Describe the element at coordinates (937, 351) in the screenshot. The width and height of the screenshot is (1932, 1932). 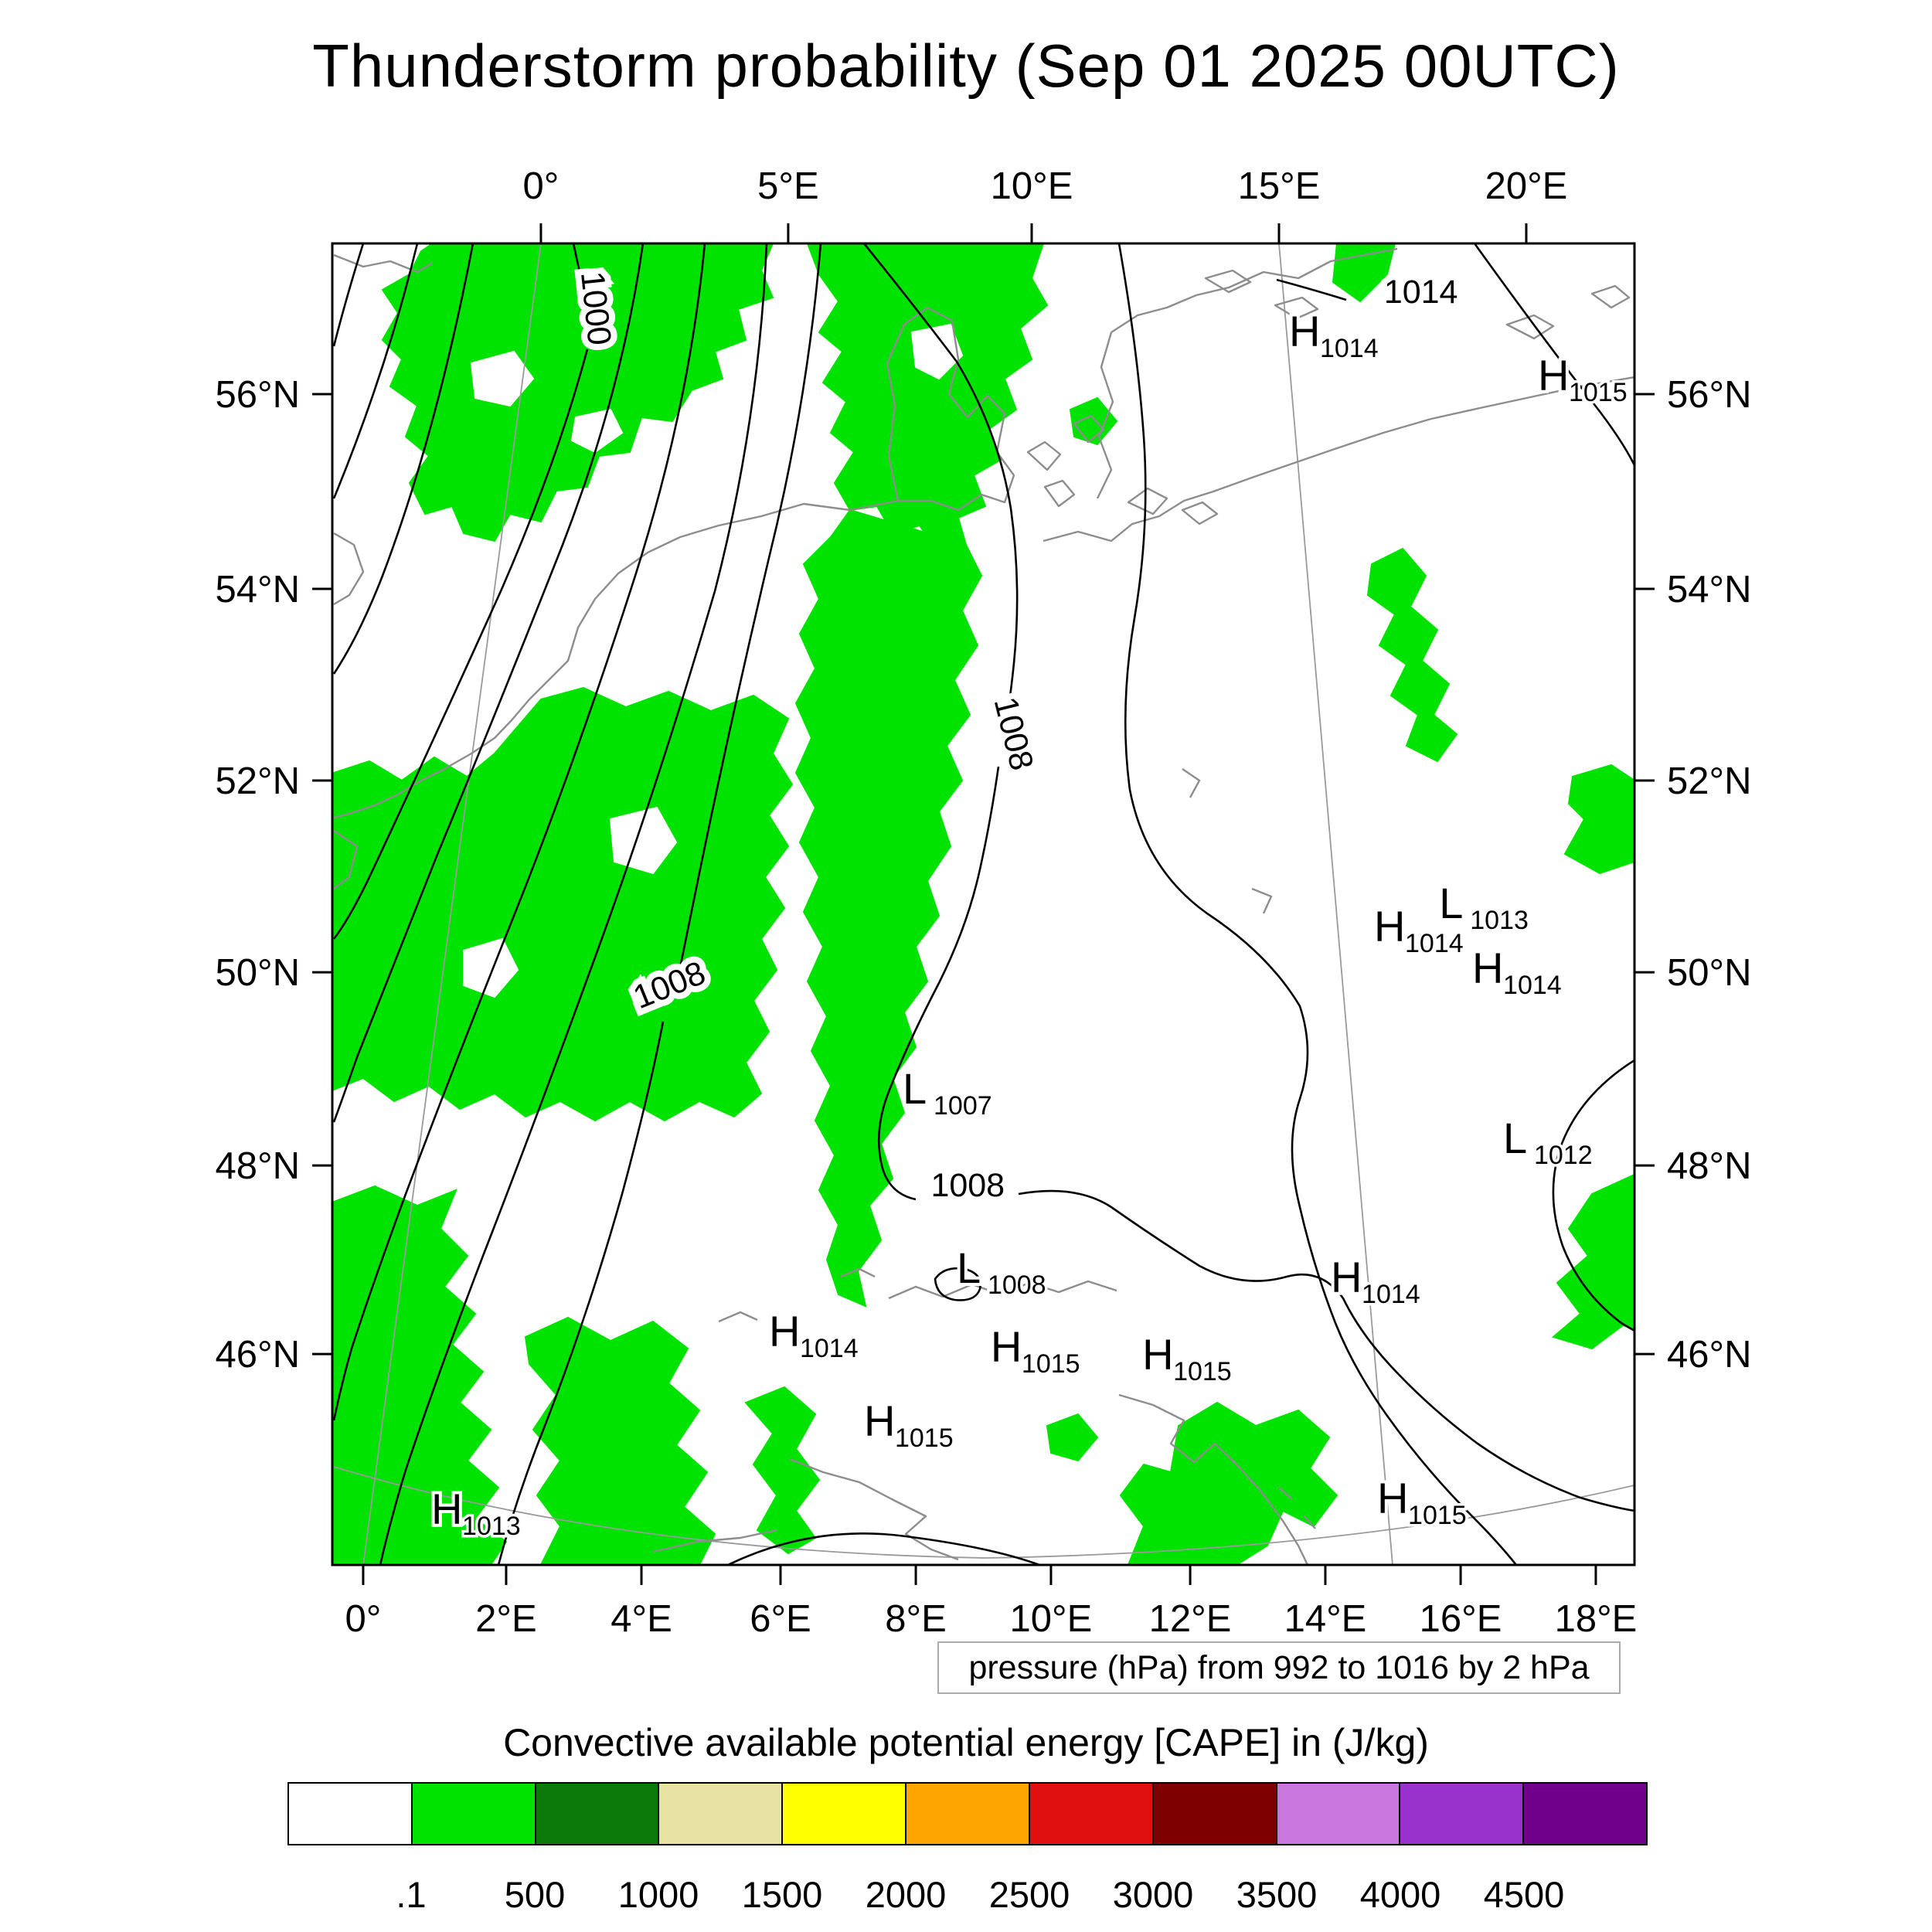
I see `cape-hole` at that location.